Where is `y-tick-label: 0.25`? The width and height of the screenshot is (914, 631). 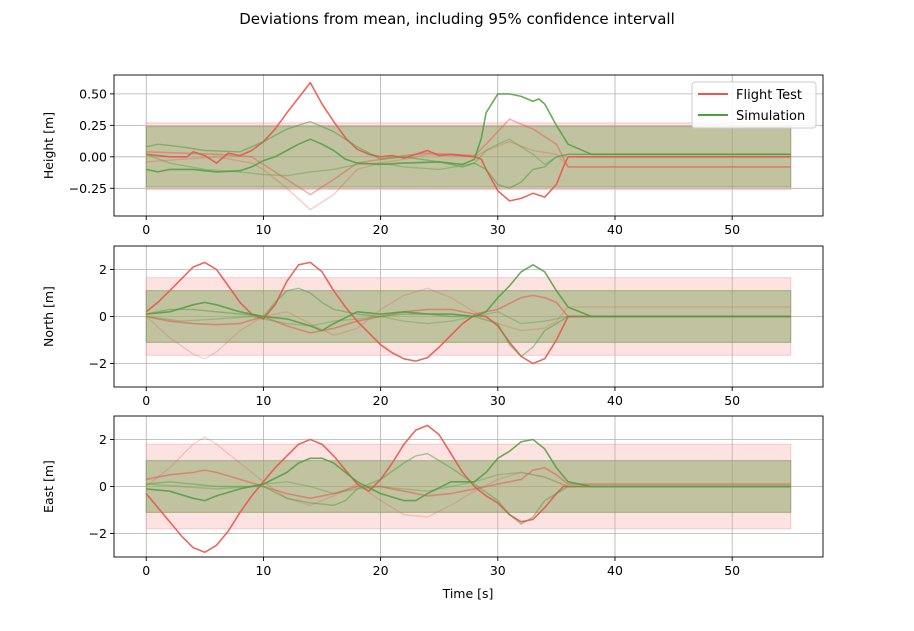
y-tick-label: 0.25 is located at coordinates (93, 125).